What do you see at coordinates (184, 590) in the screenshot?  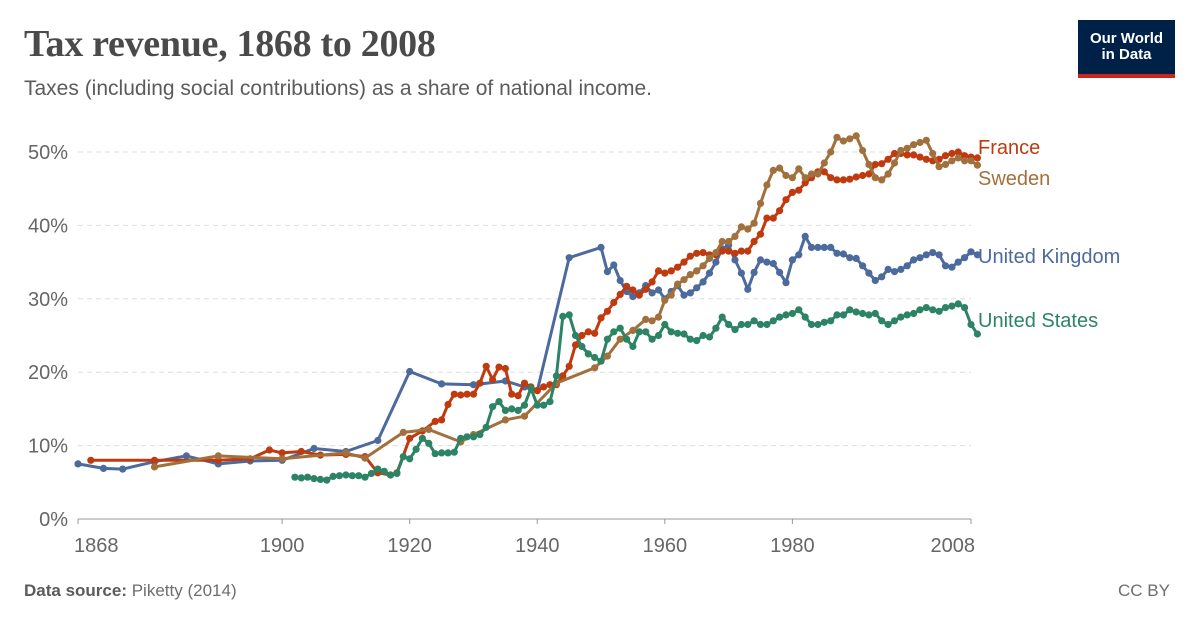 I see `data-source-link: Piketty (2014)` at bounding box center [184, 590].